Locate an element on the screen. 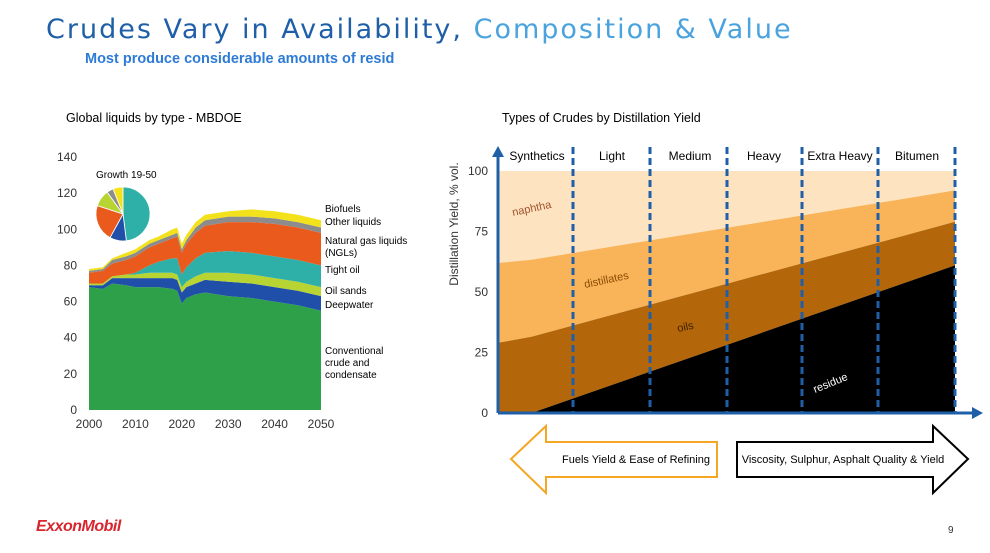  legend-line: Biofuels is located at coordinates (343, 209).